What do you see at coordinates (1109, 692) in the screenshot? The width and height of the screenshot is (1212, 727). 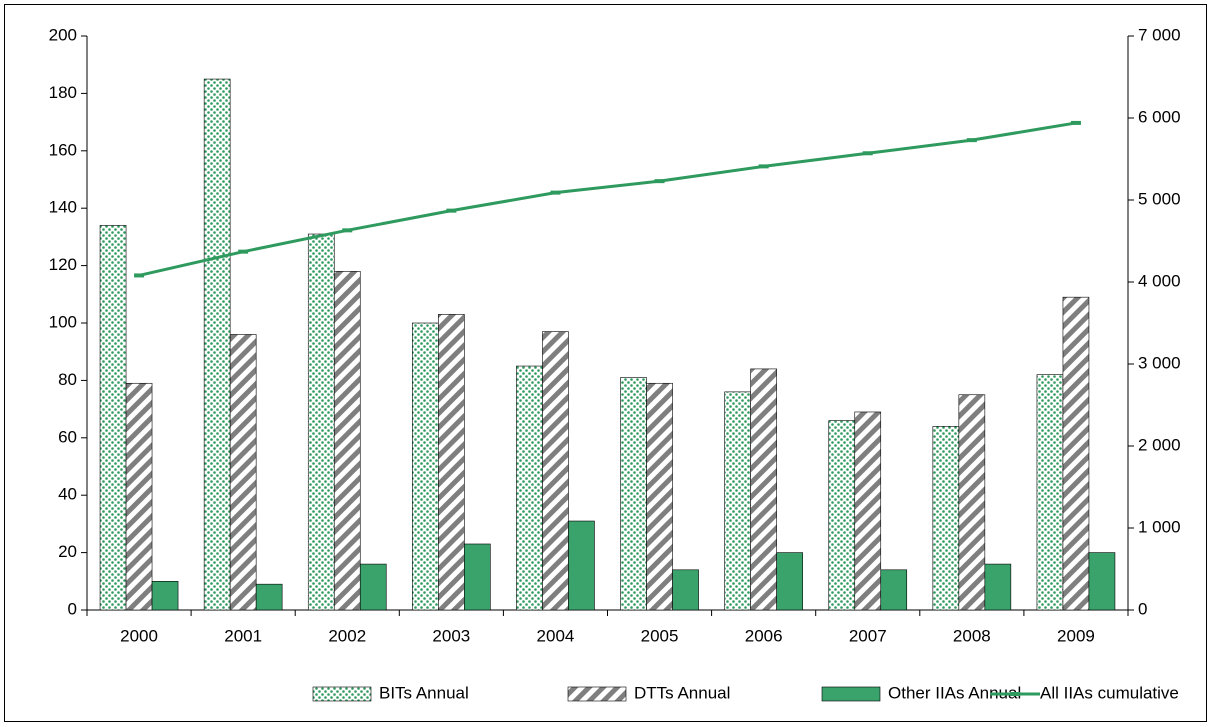 I see `legend-label: All IIAs cumulative` at bounding box center [1109, 692].